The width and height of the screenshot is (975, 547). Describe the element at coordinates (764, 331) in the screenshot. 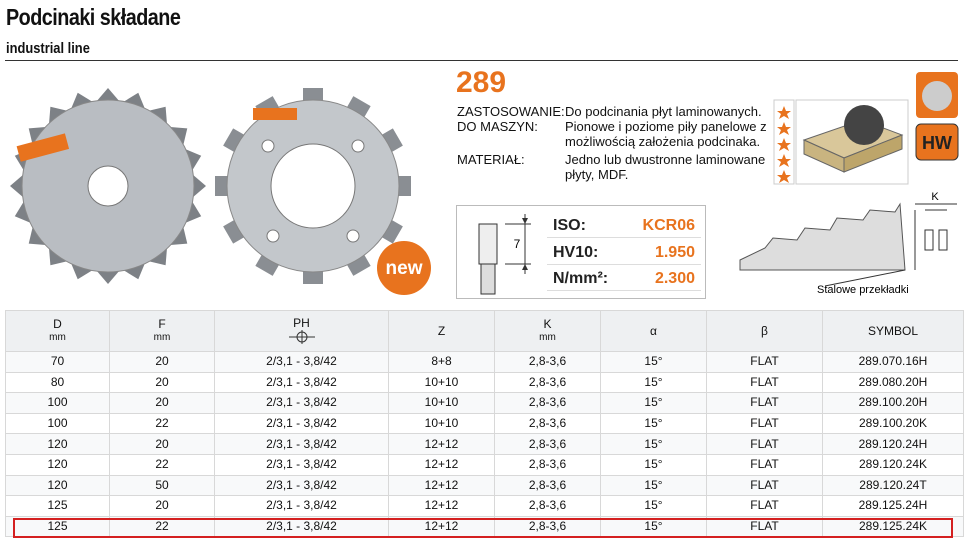

I see `column-name: β` at that location.